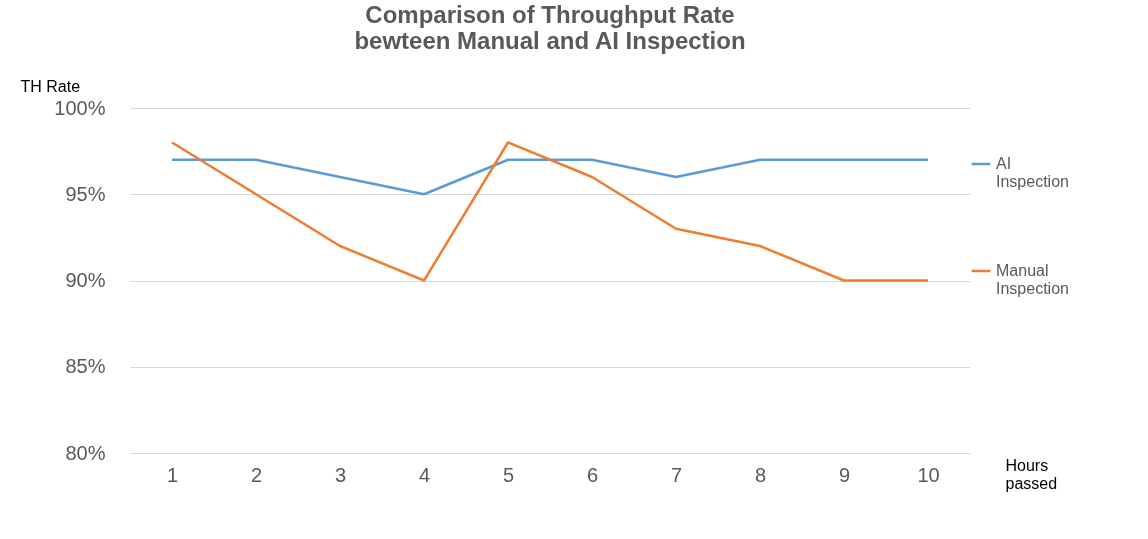 The height and width of the screenshot is (539, 1148). What do you see at coordinates (172, 474) in the screenshot?
I see `x-tick-label: 1` at bounding box center [172, 474].